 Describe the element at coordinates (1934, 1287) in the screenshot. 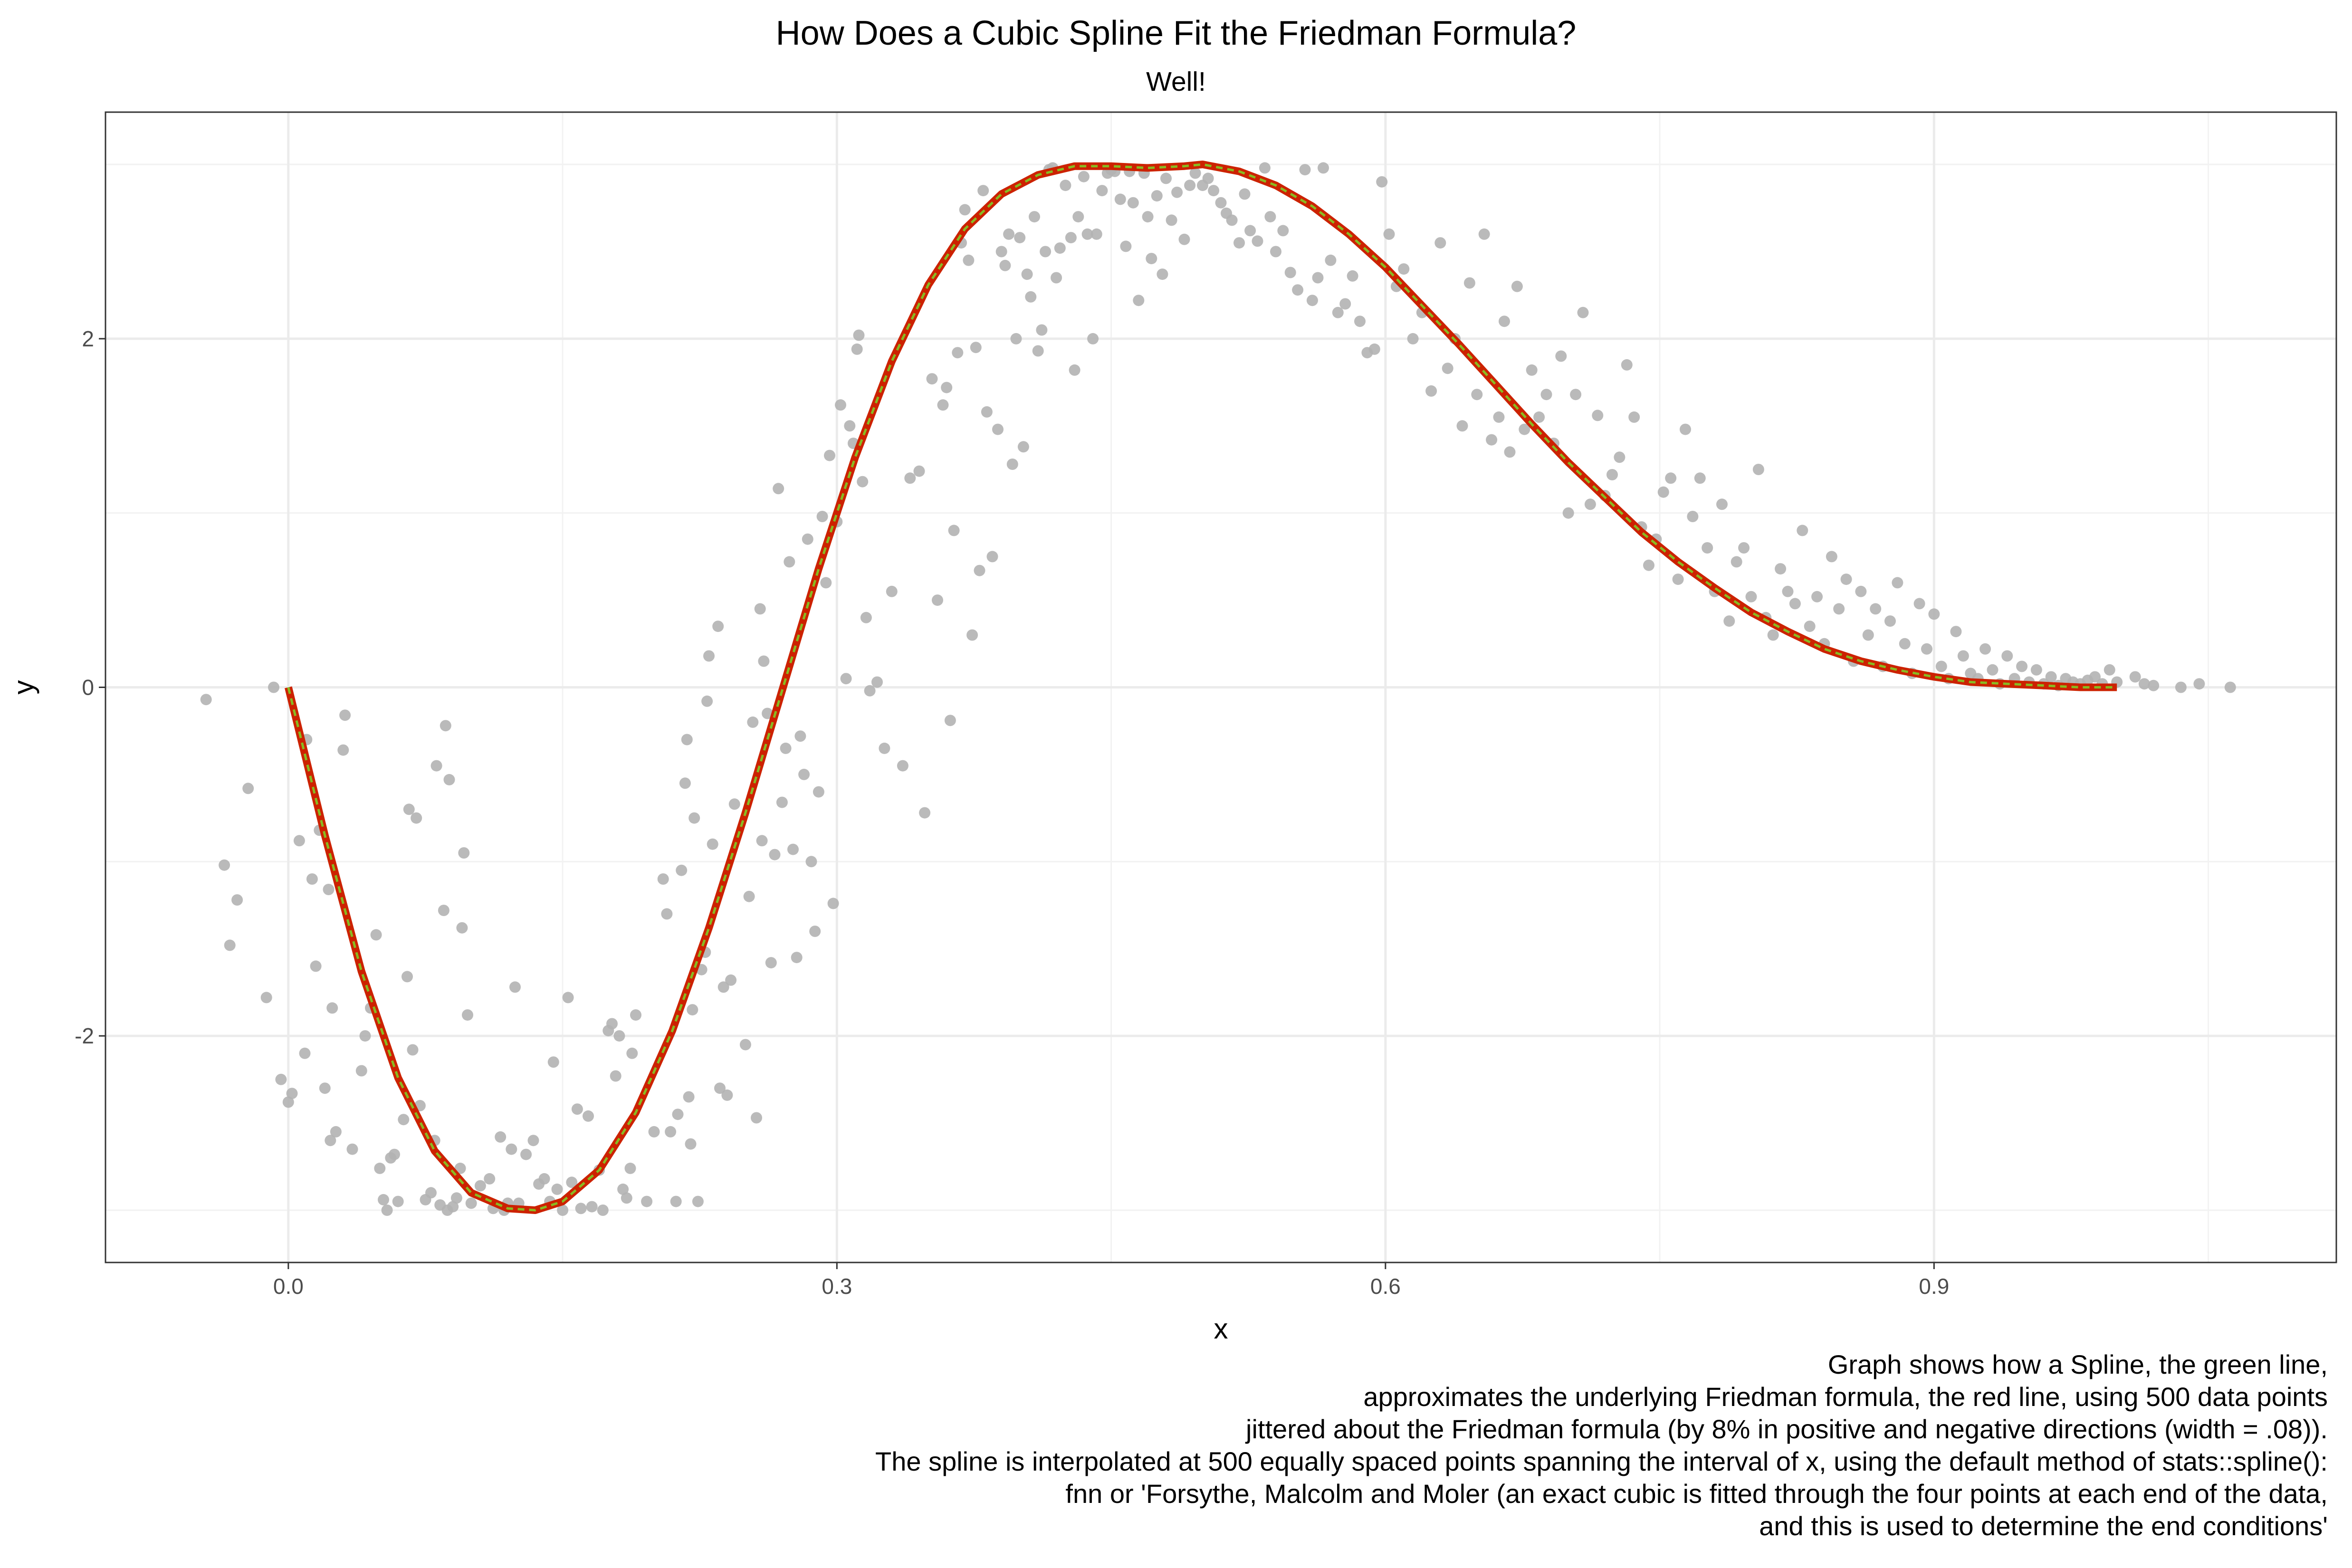

I see `x-tick-label: 0.9` at that location.